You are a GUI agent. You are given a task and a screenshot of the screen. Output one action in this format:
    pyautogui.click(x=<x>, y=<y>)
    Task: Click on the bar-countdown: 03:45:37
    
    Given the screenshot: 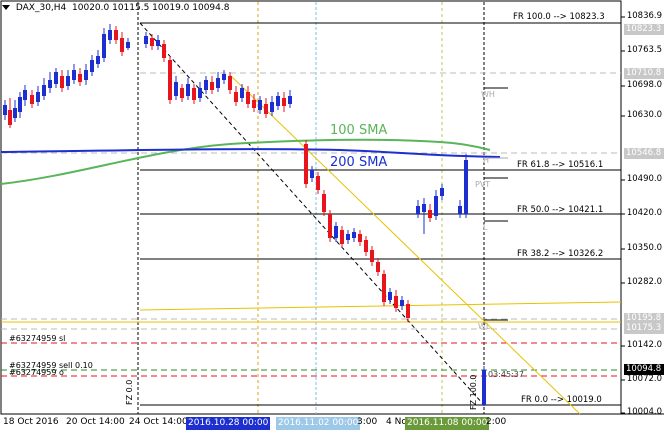 What is the action you would take?
    pyautogui.click(x=506, y=374)
    